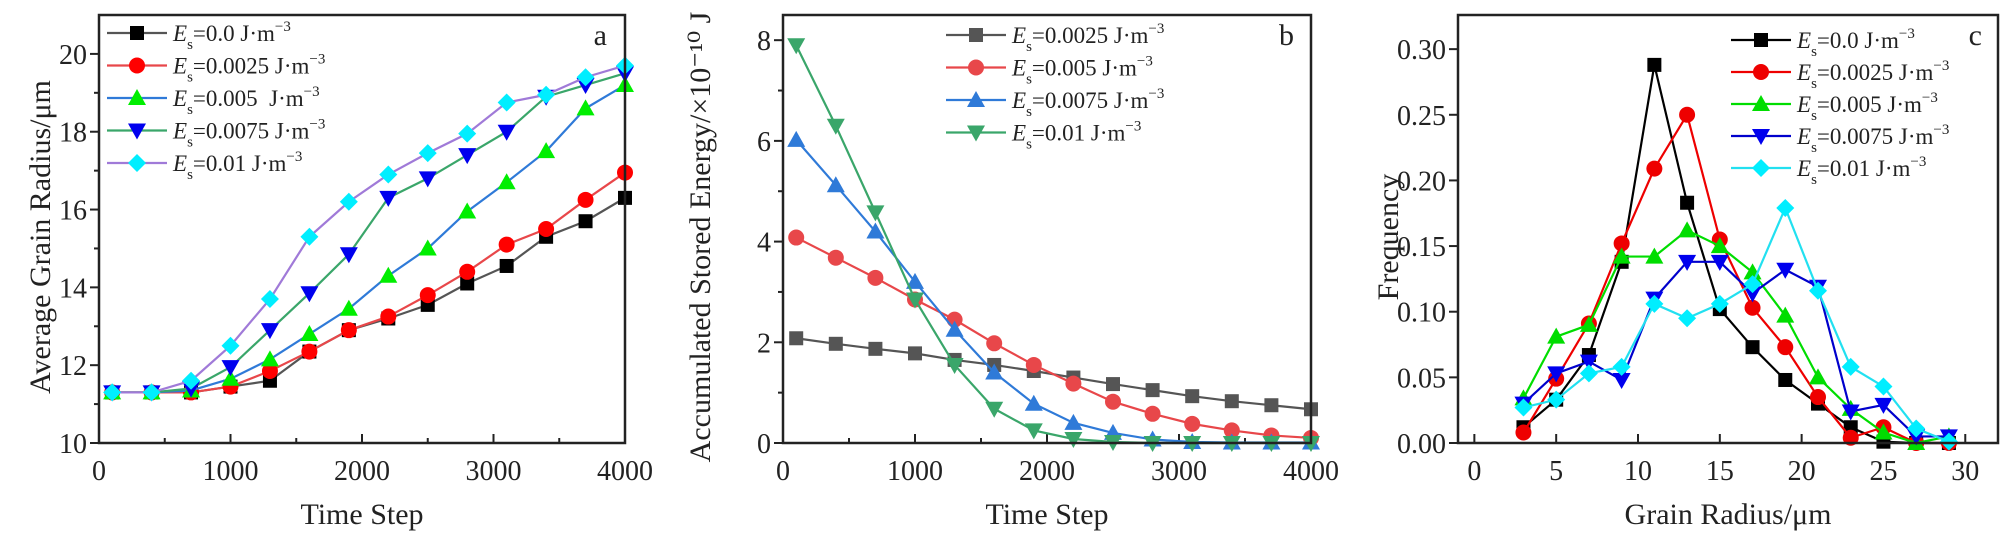 The width and height of the screenshot is (2001, 533). I want to click on legend-entry: Es=0.0 J·m−3, so click(1823, 43).